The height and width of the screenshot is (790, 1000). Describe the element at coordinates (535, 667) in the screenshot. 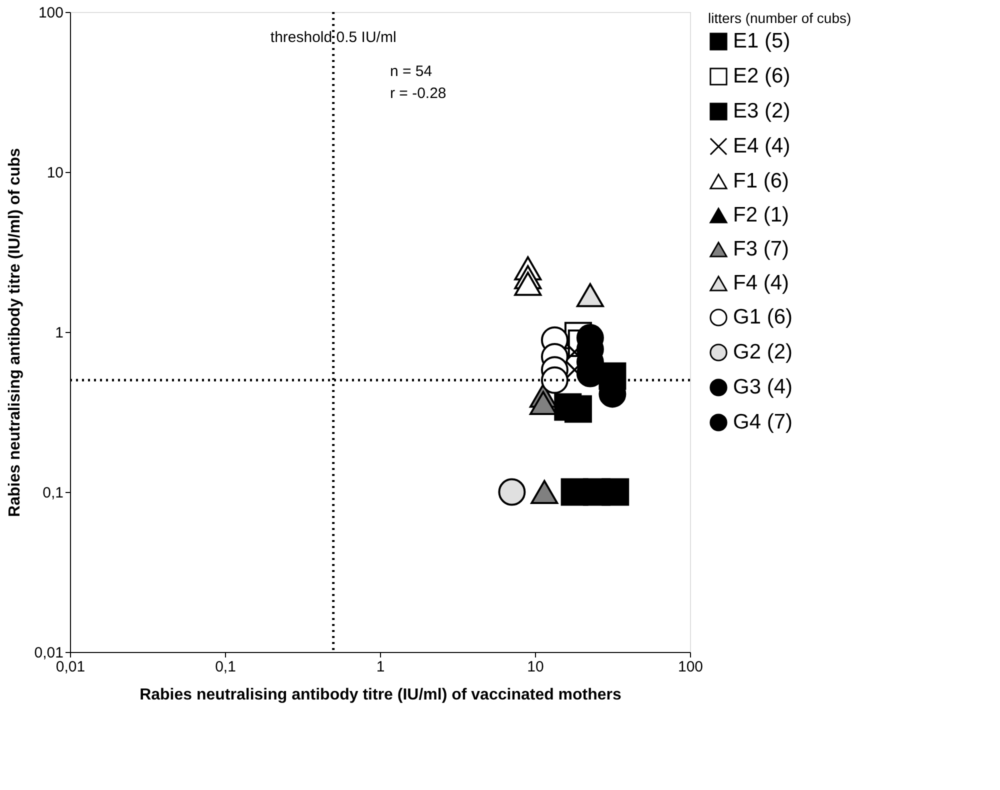

I see `x-tick-label: 10` at that location.